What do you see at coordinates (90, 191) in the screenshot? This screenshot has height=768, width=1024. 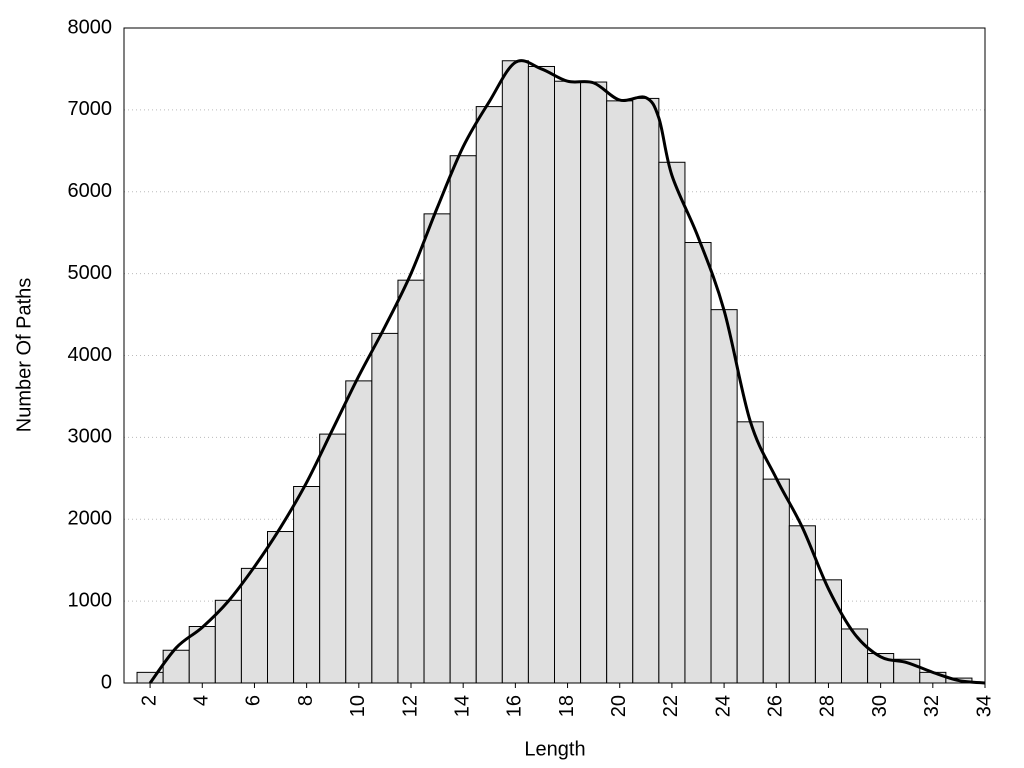 I see `y-tick-label: 6000` at bounding box center [90, 191].